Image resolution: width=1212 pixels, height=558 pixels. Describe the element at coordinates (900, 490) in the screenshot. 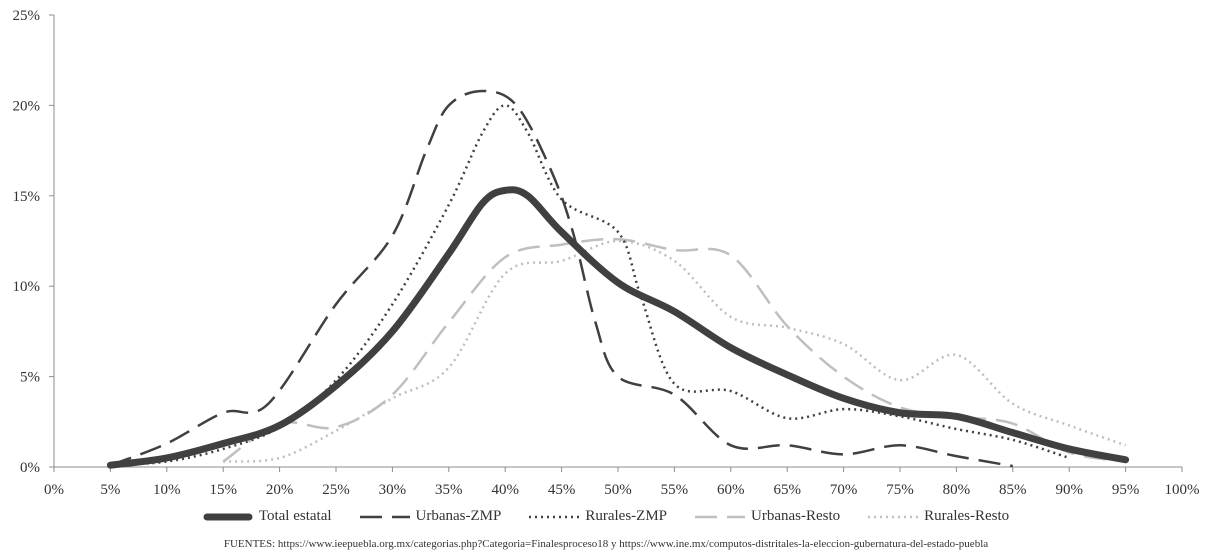

I see `x-tick-label: 75%` at that location.